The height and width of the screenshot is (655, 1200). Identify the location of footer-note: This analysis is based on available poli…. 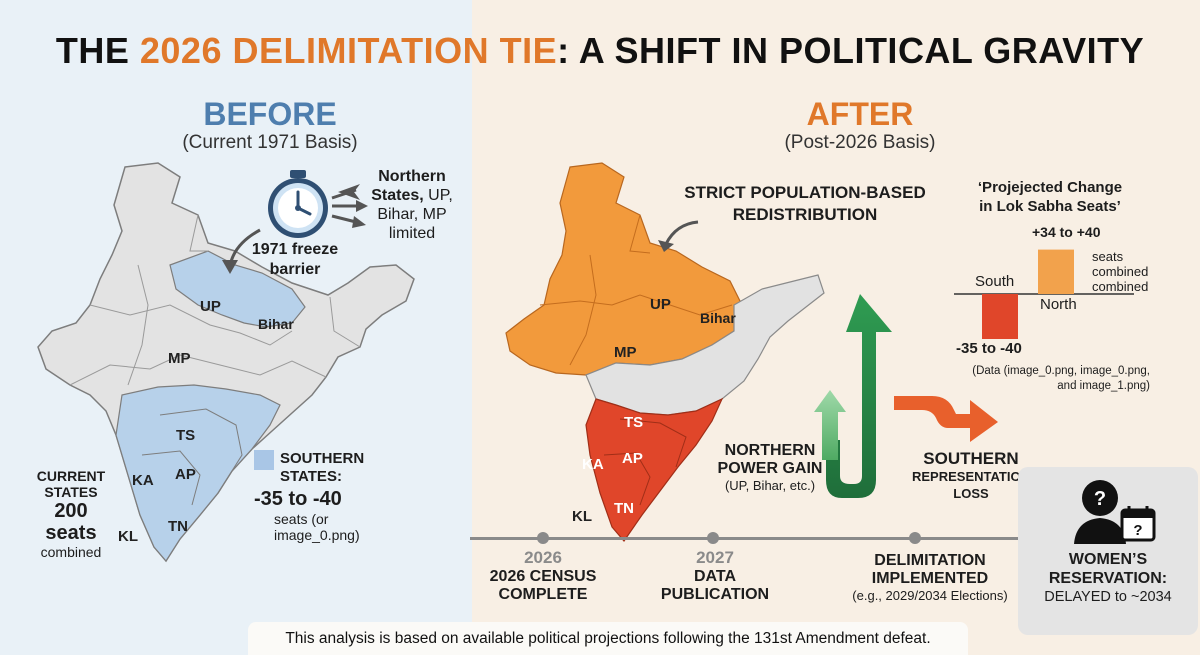
(608, 638).